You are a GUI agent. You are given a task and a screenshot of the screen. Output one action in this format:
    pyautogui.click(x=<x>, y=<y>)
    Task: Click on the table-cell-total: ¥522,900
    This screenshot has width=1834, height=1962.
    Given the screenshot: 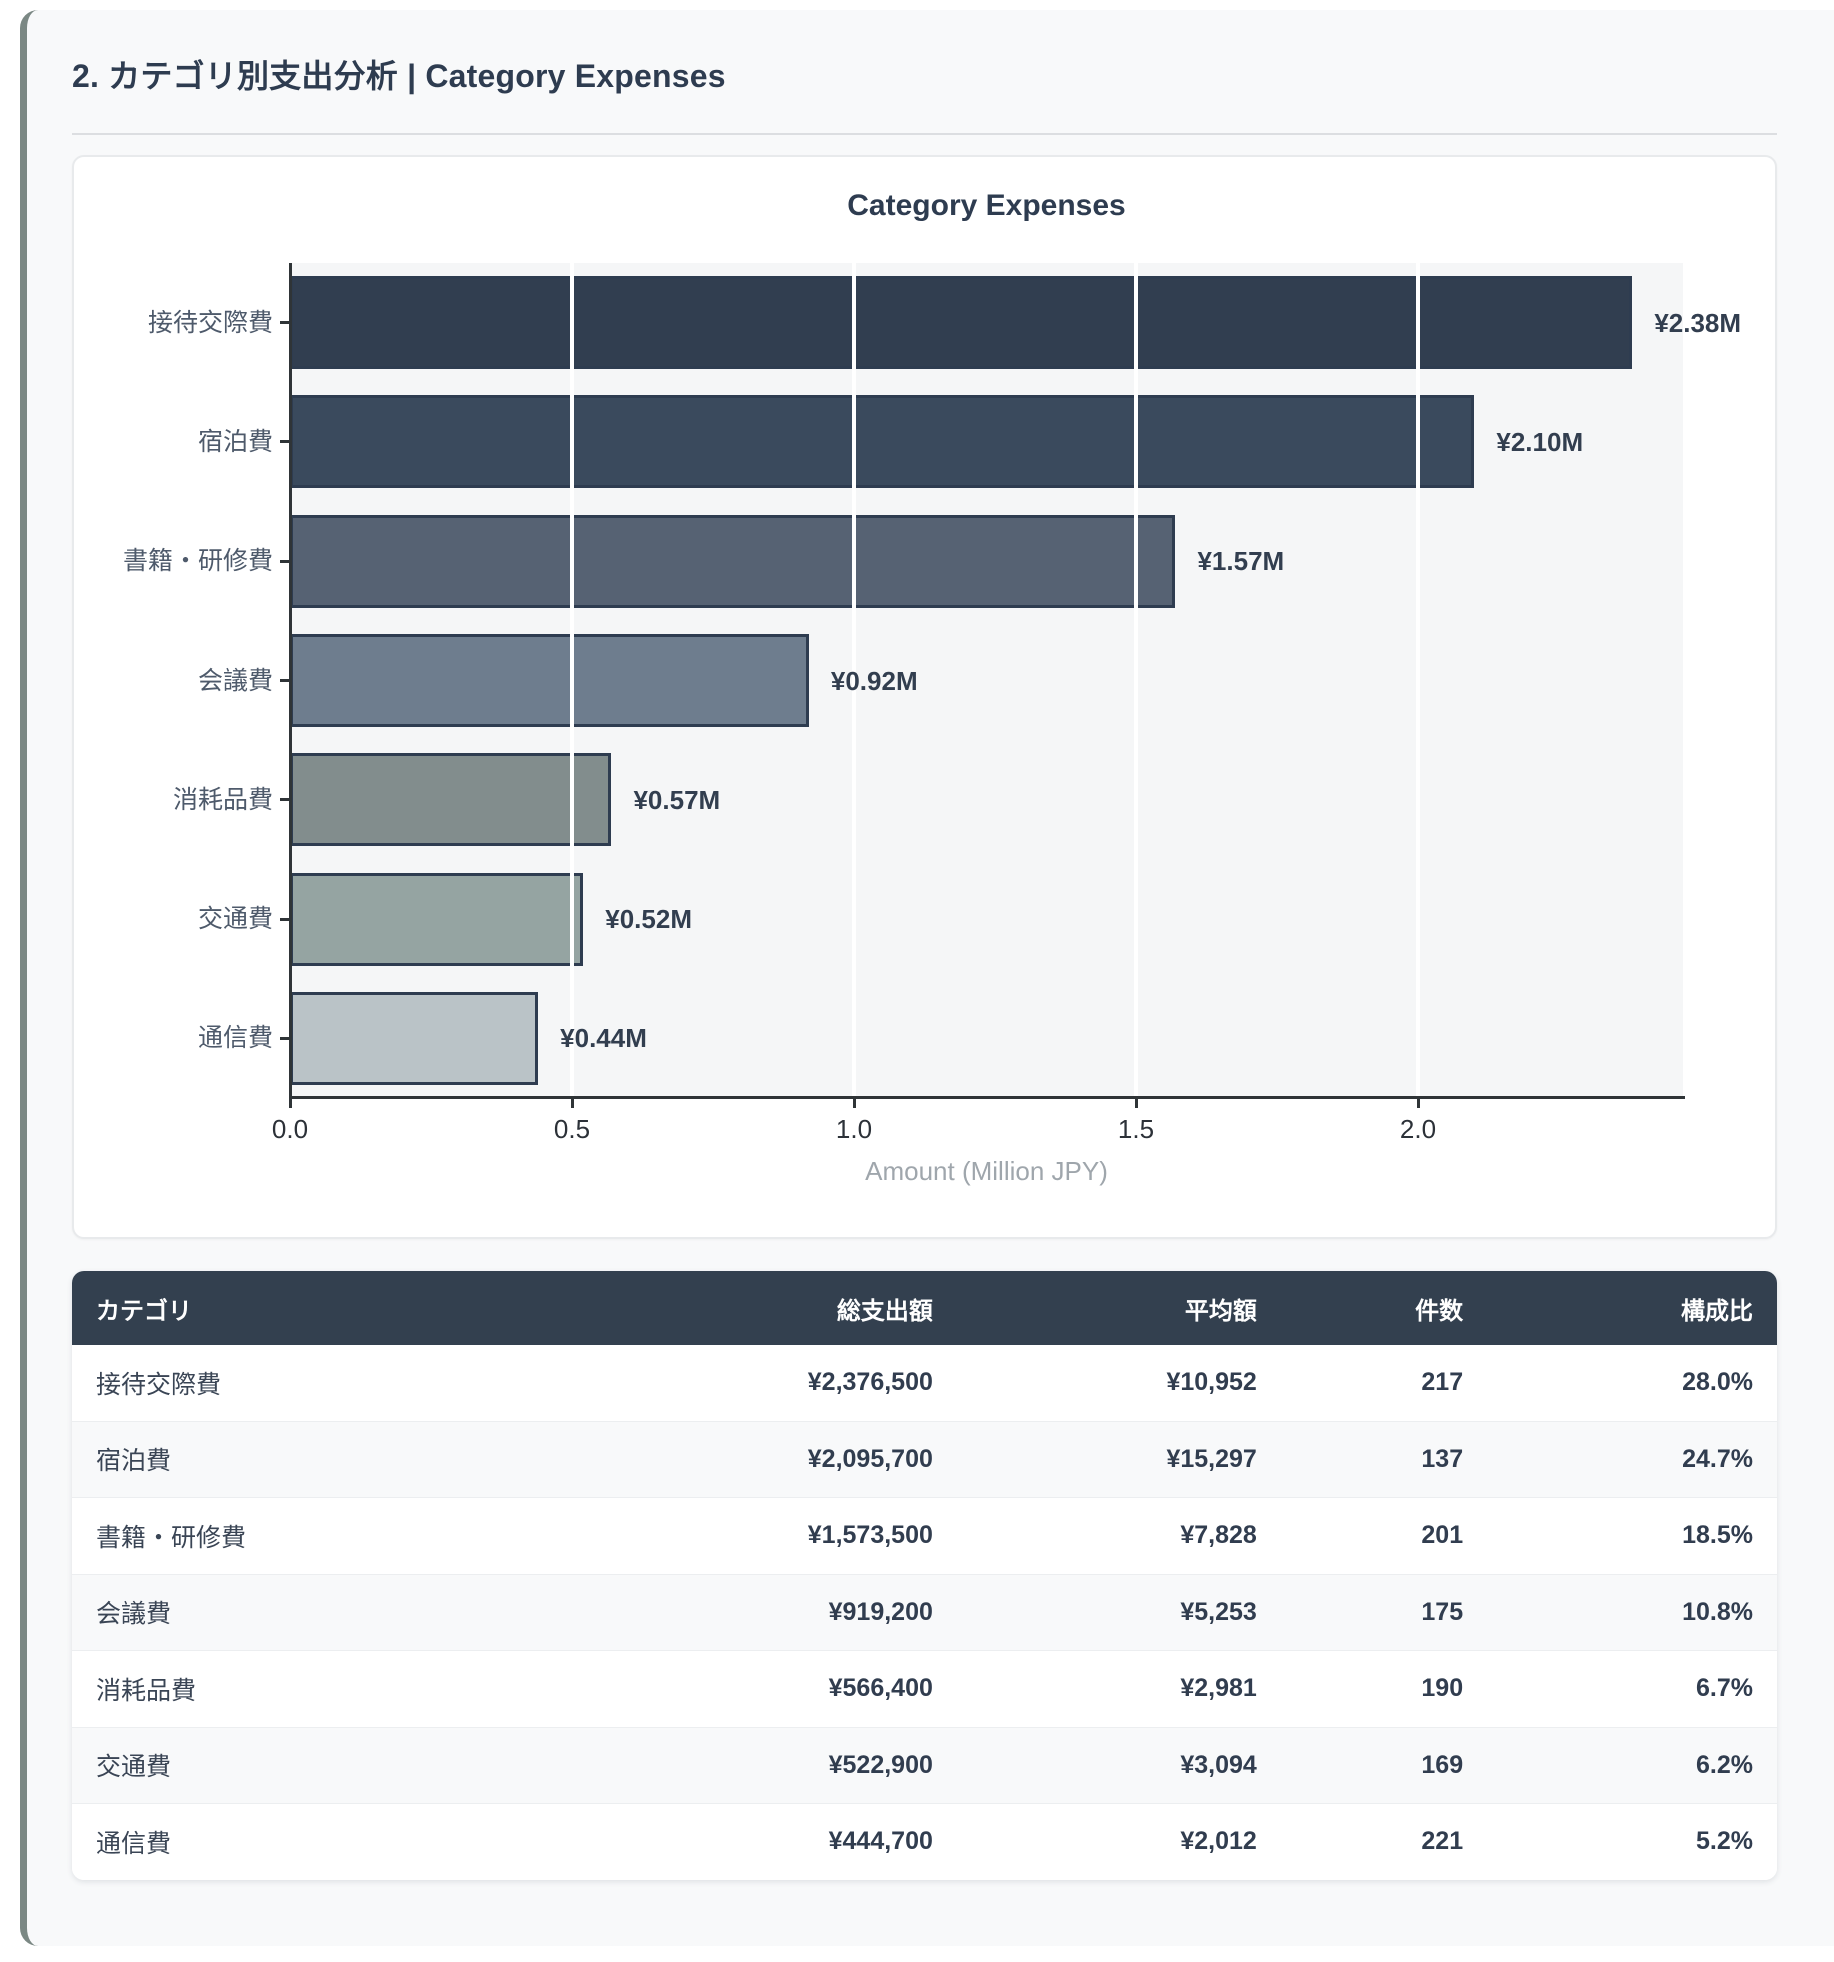 What is the action you would take?
    pyautogui.click(x=855, y=1765)
    